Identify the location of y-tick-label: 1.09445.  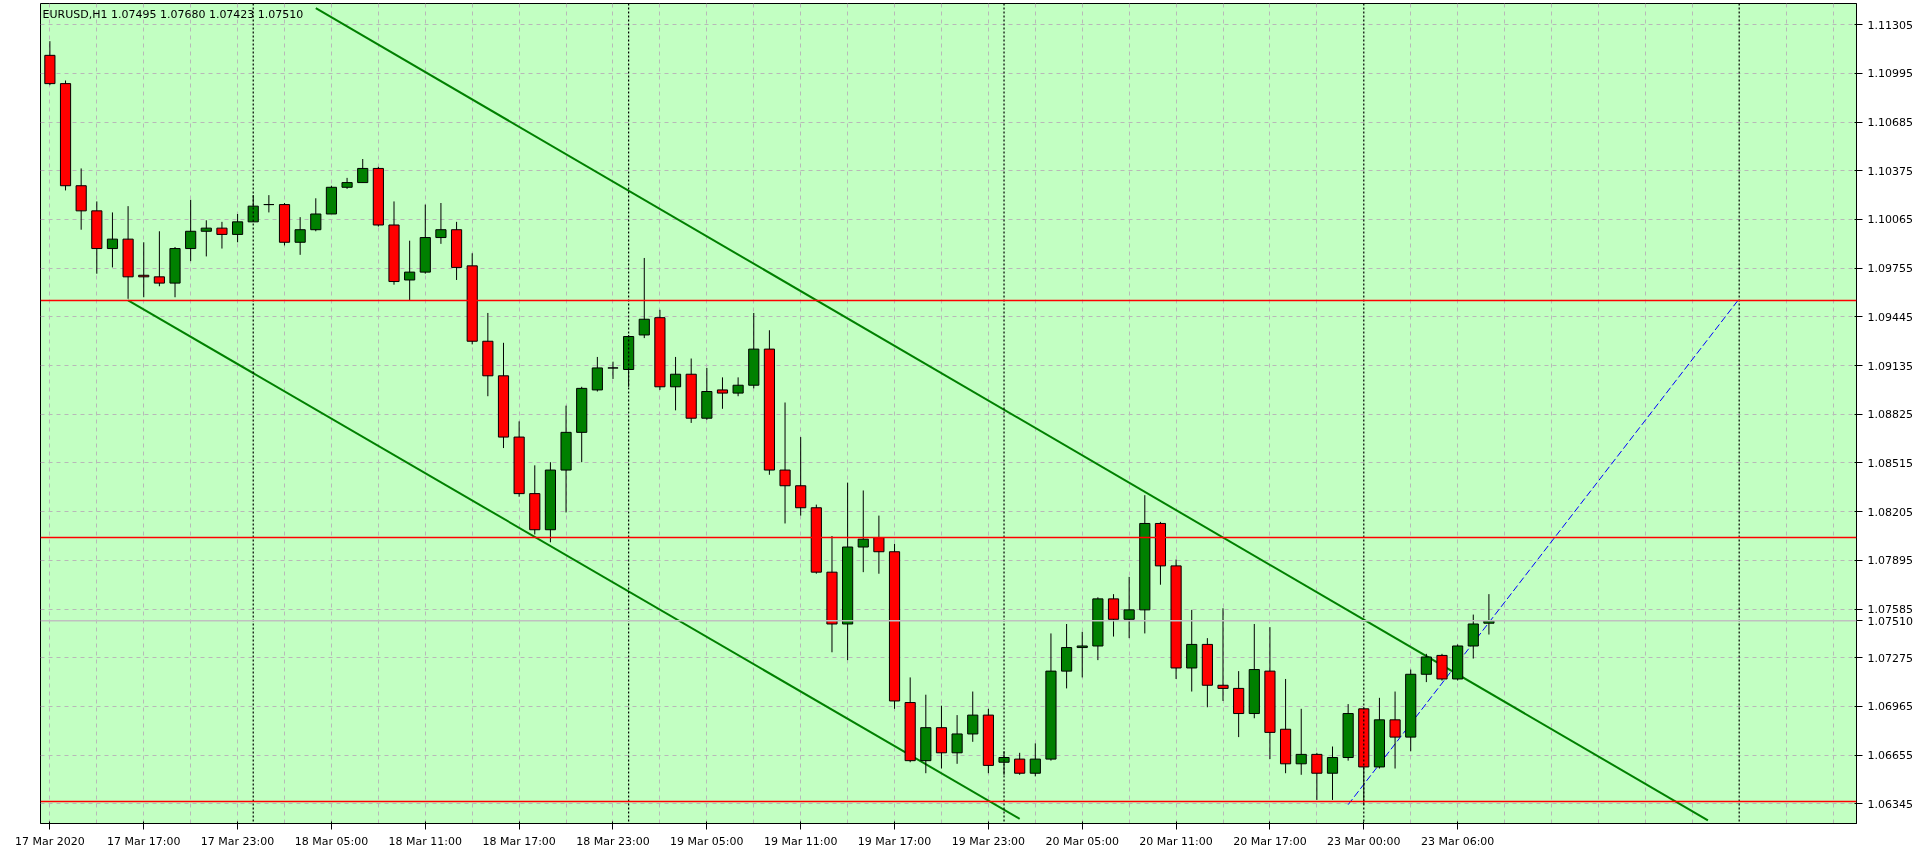
(1890, 317).